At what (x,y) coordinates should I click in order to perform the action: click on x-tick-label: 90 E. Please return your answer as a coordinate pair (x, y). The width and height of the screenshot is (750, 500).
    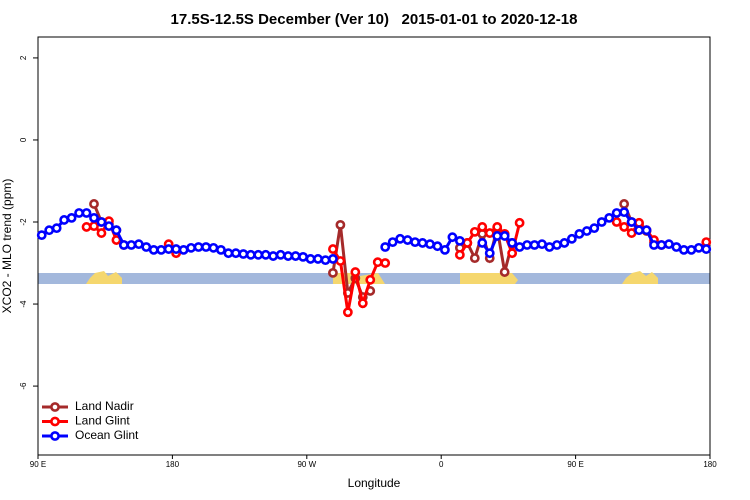
    Looking at the image, I should click on (575, 464).